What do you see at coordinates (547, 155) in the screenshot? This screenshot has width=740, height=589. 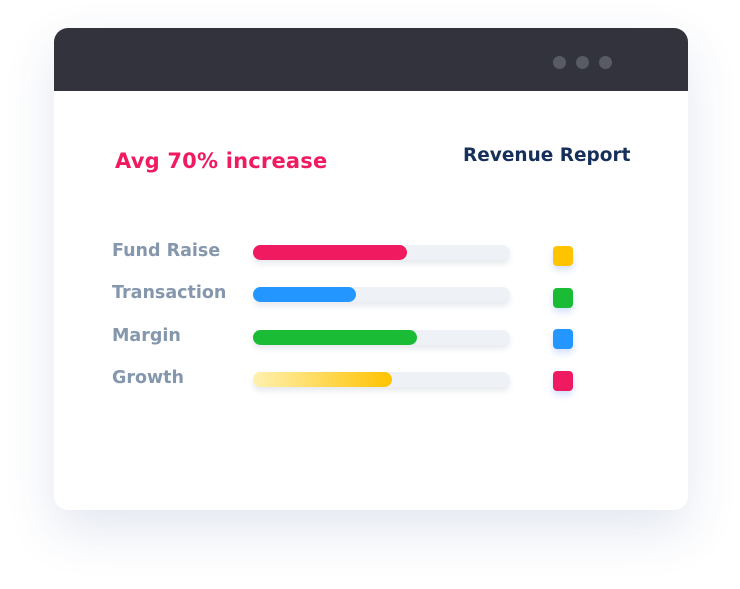 I see `report-title: Revenue Report` at bounding box center [547, 155].